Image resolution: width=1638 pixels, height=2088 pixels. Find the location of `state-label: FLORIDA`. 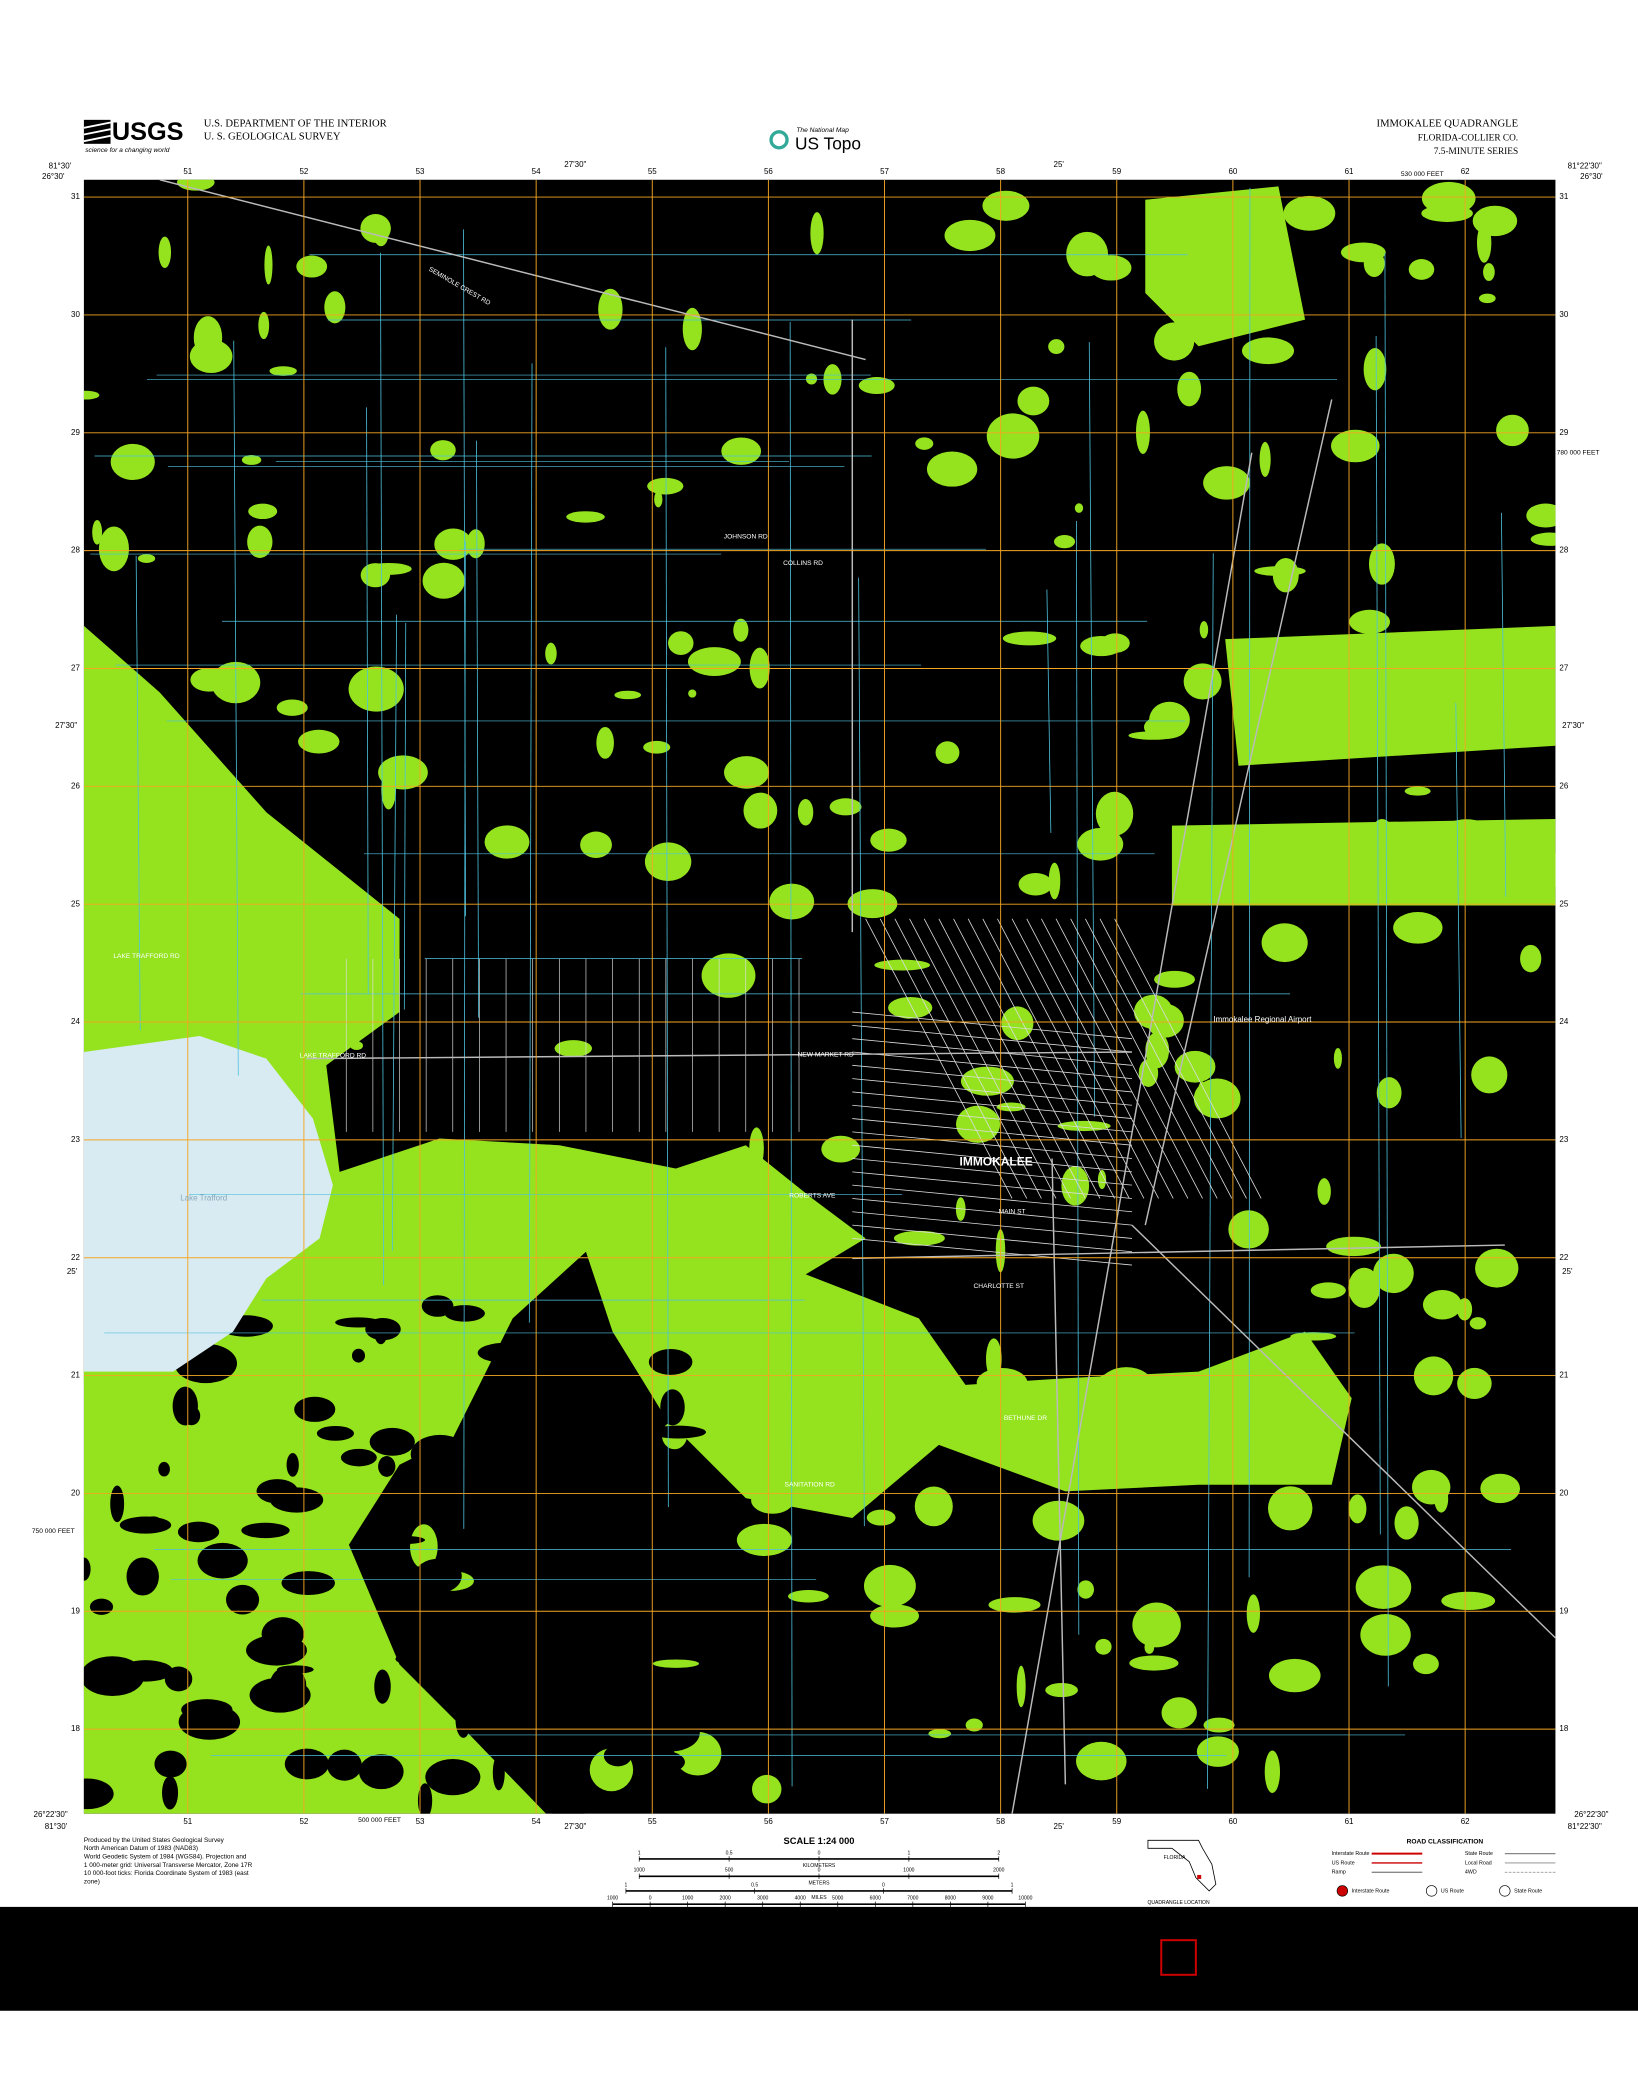

state-label: FLORIDA is located at coordinates (1175, 1858).